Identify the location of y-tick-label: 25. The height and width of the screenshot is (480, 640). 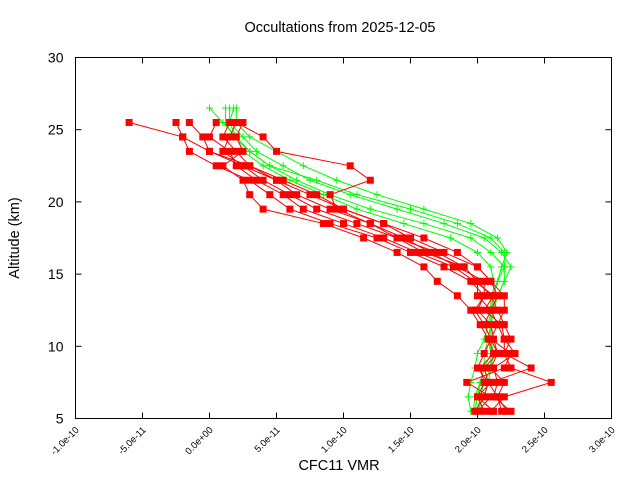
(56, 130).